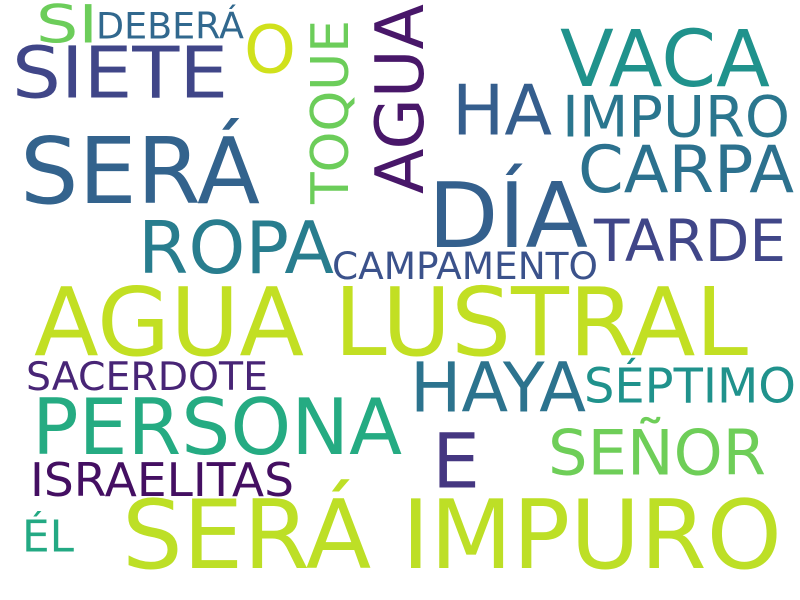  Describe the element at coordinates (140, 171) in the screenshot. I see `cloud-word: SERÁ` at that location.